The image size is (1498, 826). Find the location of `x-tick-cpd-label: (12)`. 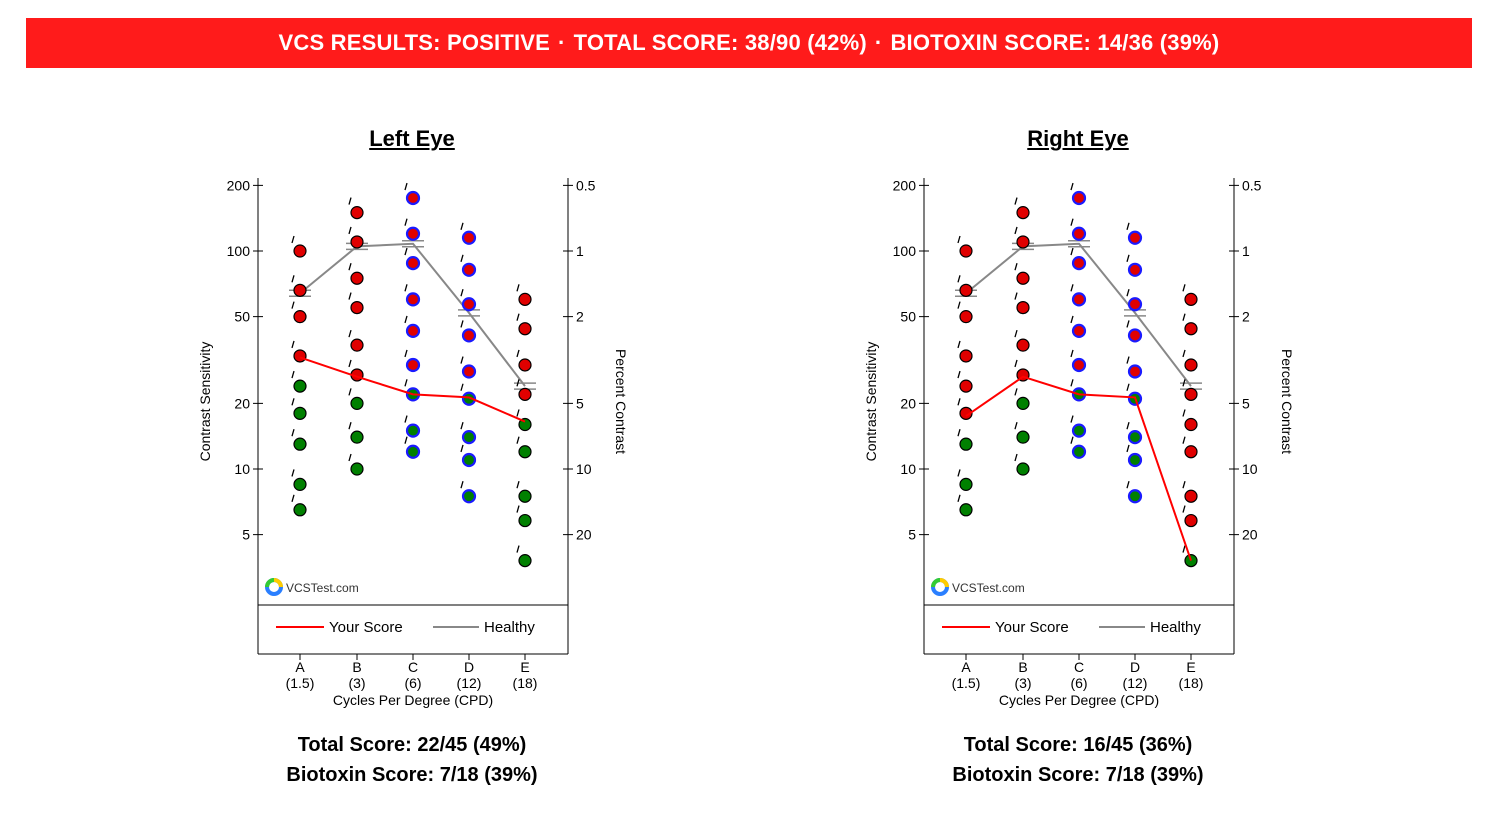

x-tick-cpd-label: (12) is located at coordinates (1135, 683).